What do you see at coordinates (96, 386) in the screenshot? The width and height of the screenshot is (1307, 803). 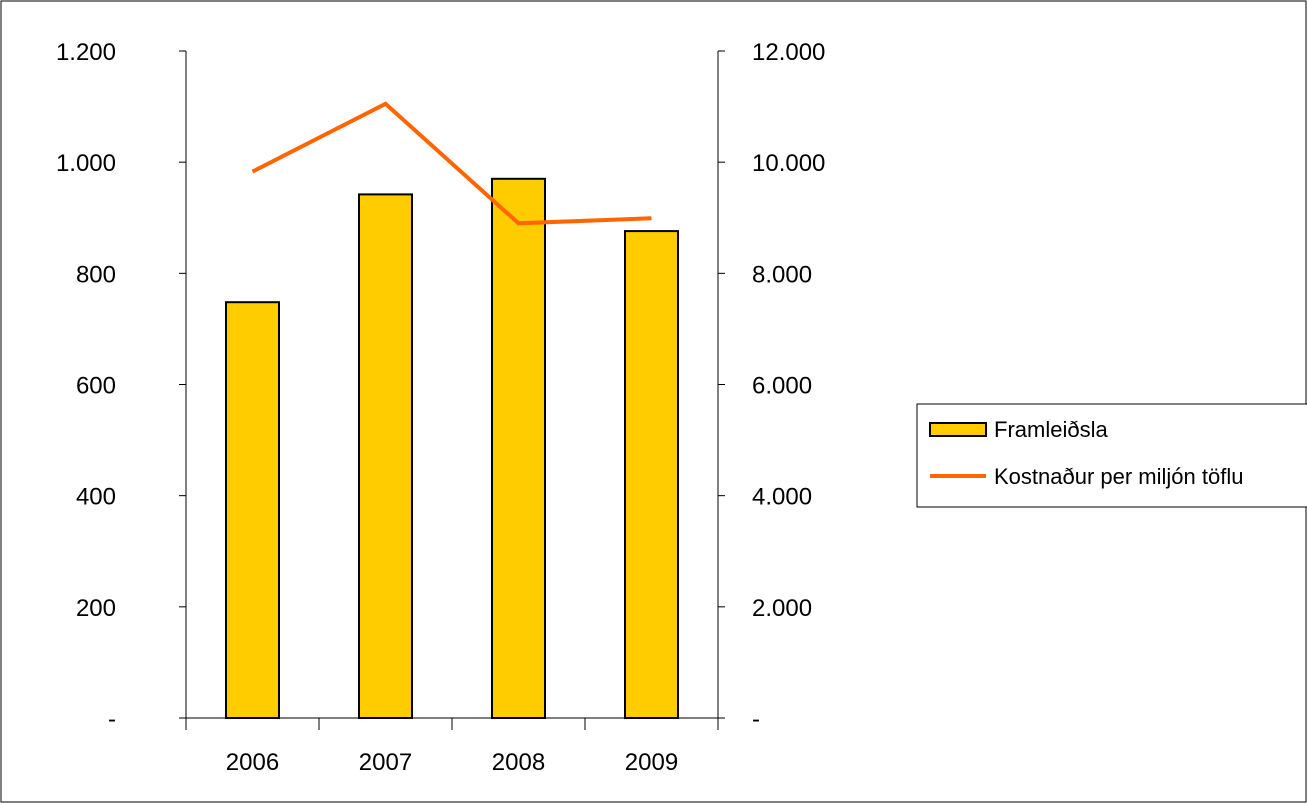 I see `left-axis-tick-label: 600` at bounding box center [96, 386].